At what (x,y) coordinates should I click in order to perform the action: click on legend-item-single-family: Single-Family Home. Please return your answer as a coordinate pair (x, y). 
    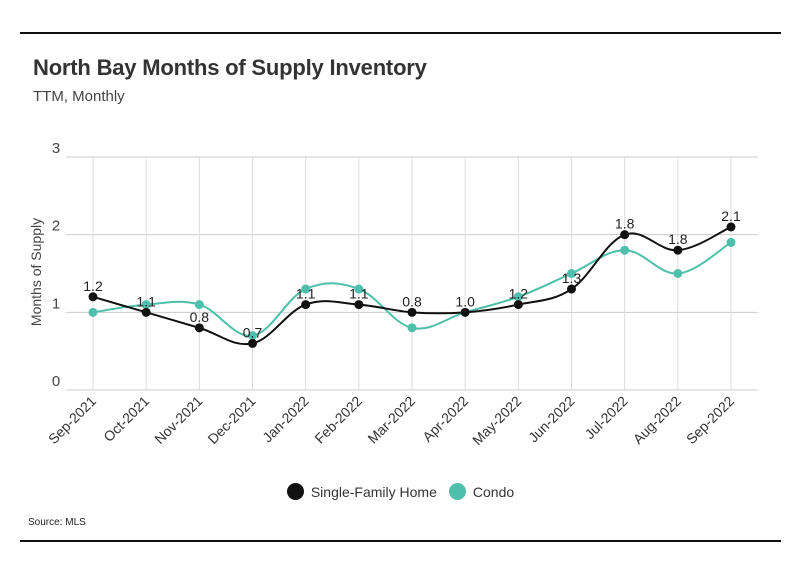
    Looking at the image, I should click on (361, 491).